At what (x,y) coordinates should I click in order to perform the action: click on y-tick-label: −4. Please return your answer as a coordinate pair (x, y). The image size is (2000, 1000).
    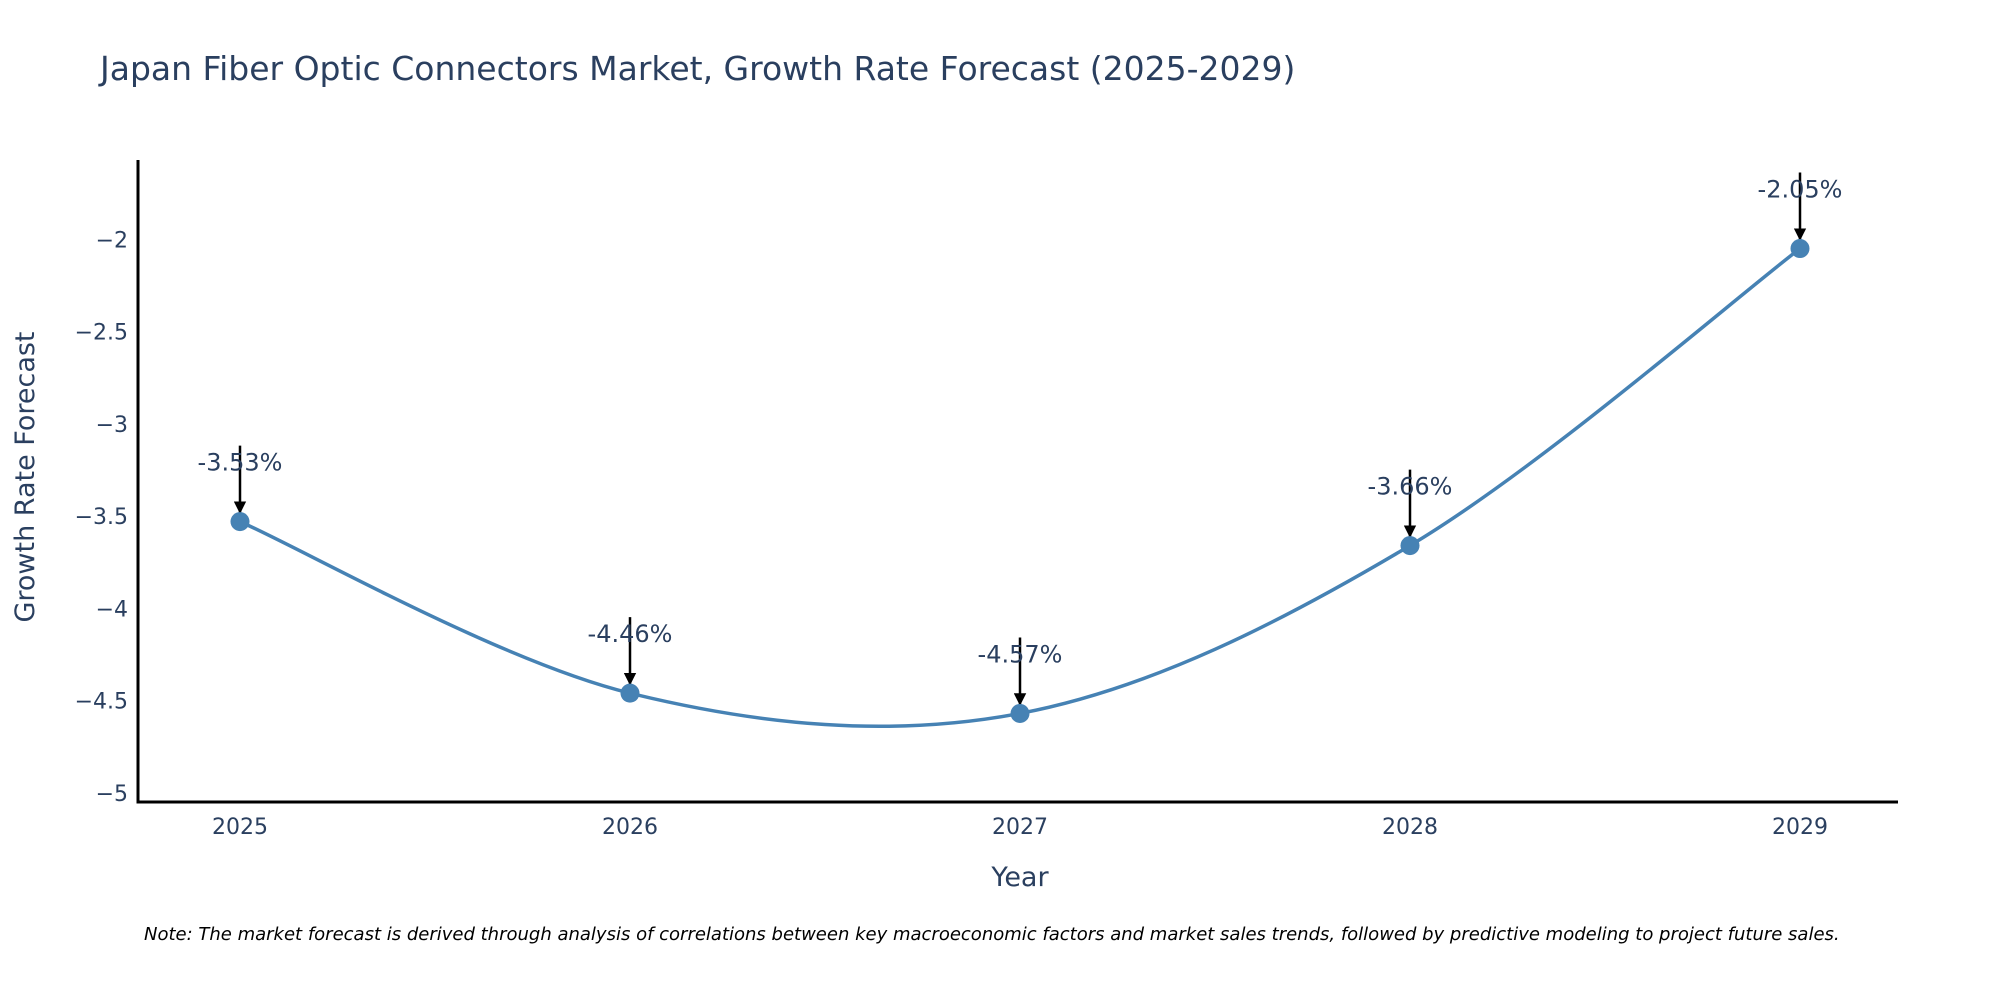
    Looking at the image, I should click on (112, 609).